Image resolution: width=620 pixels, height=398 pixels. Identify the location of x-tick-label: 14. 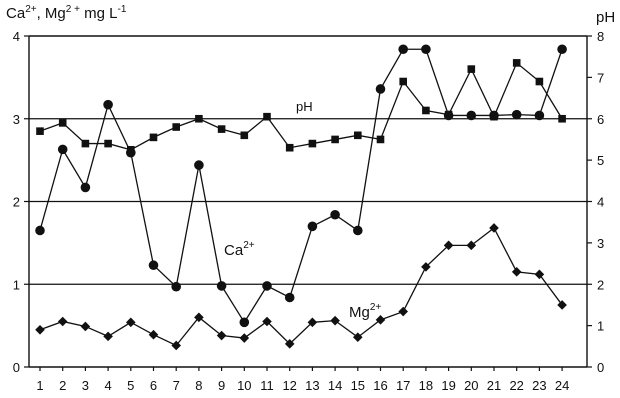
(335, 385).